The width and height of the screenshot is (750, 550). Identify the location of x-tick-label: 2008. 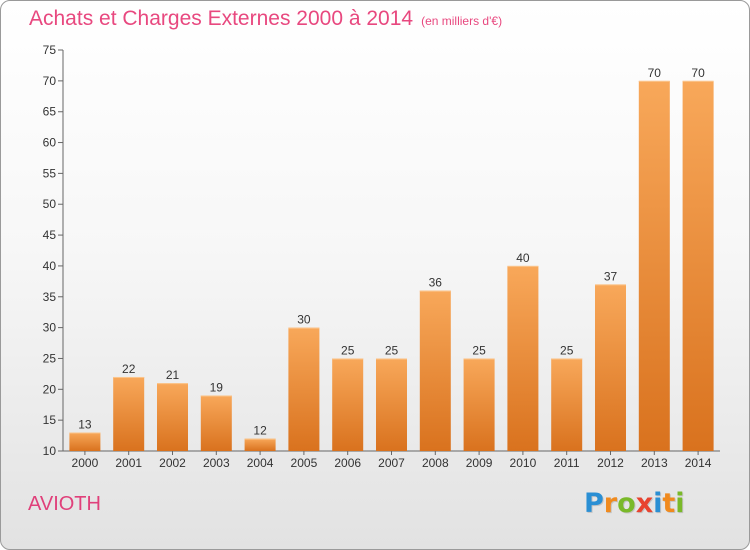
(435, 463).